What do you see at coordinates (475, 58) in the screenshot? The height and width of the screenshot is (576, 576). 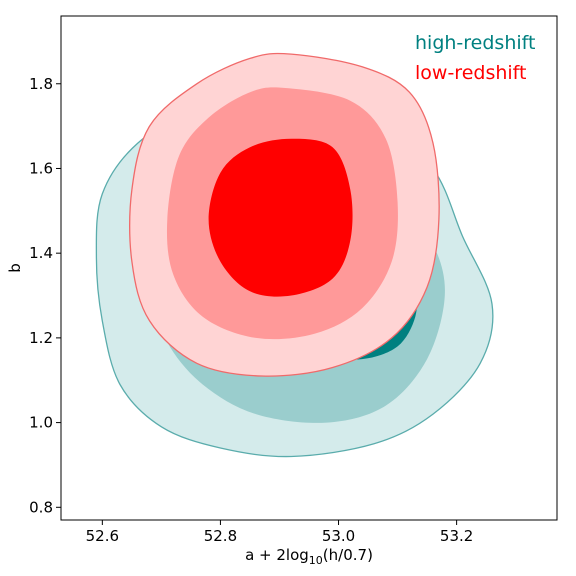 I see `legend: high-redshift low-redshift` at bounding box center [475, 58].